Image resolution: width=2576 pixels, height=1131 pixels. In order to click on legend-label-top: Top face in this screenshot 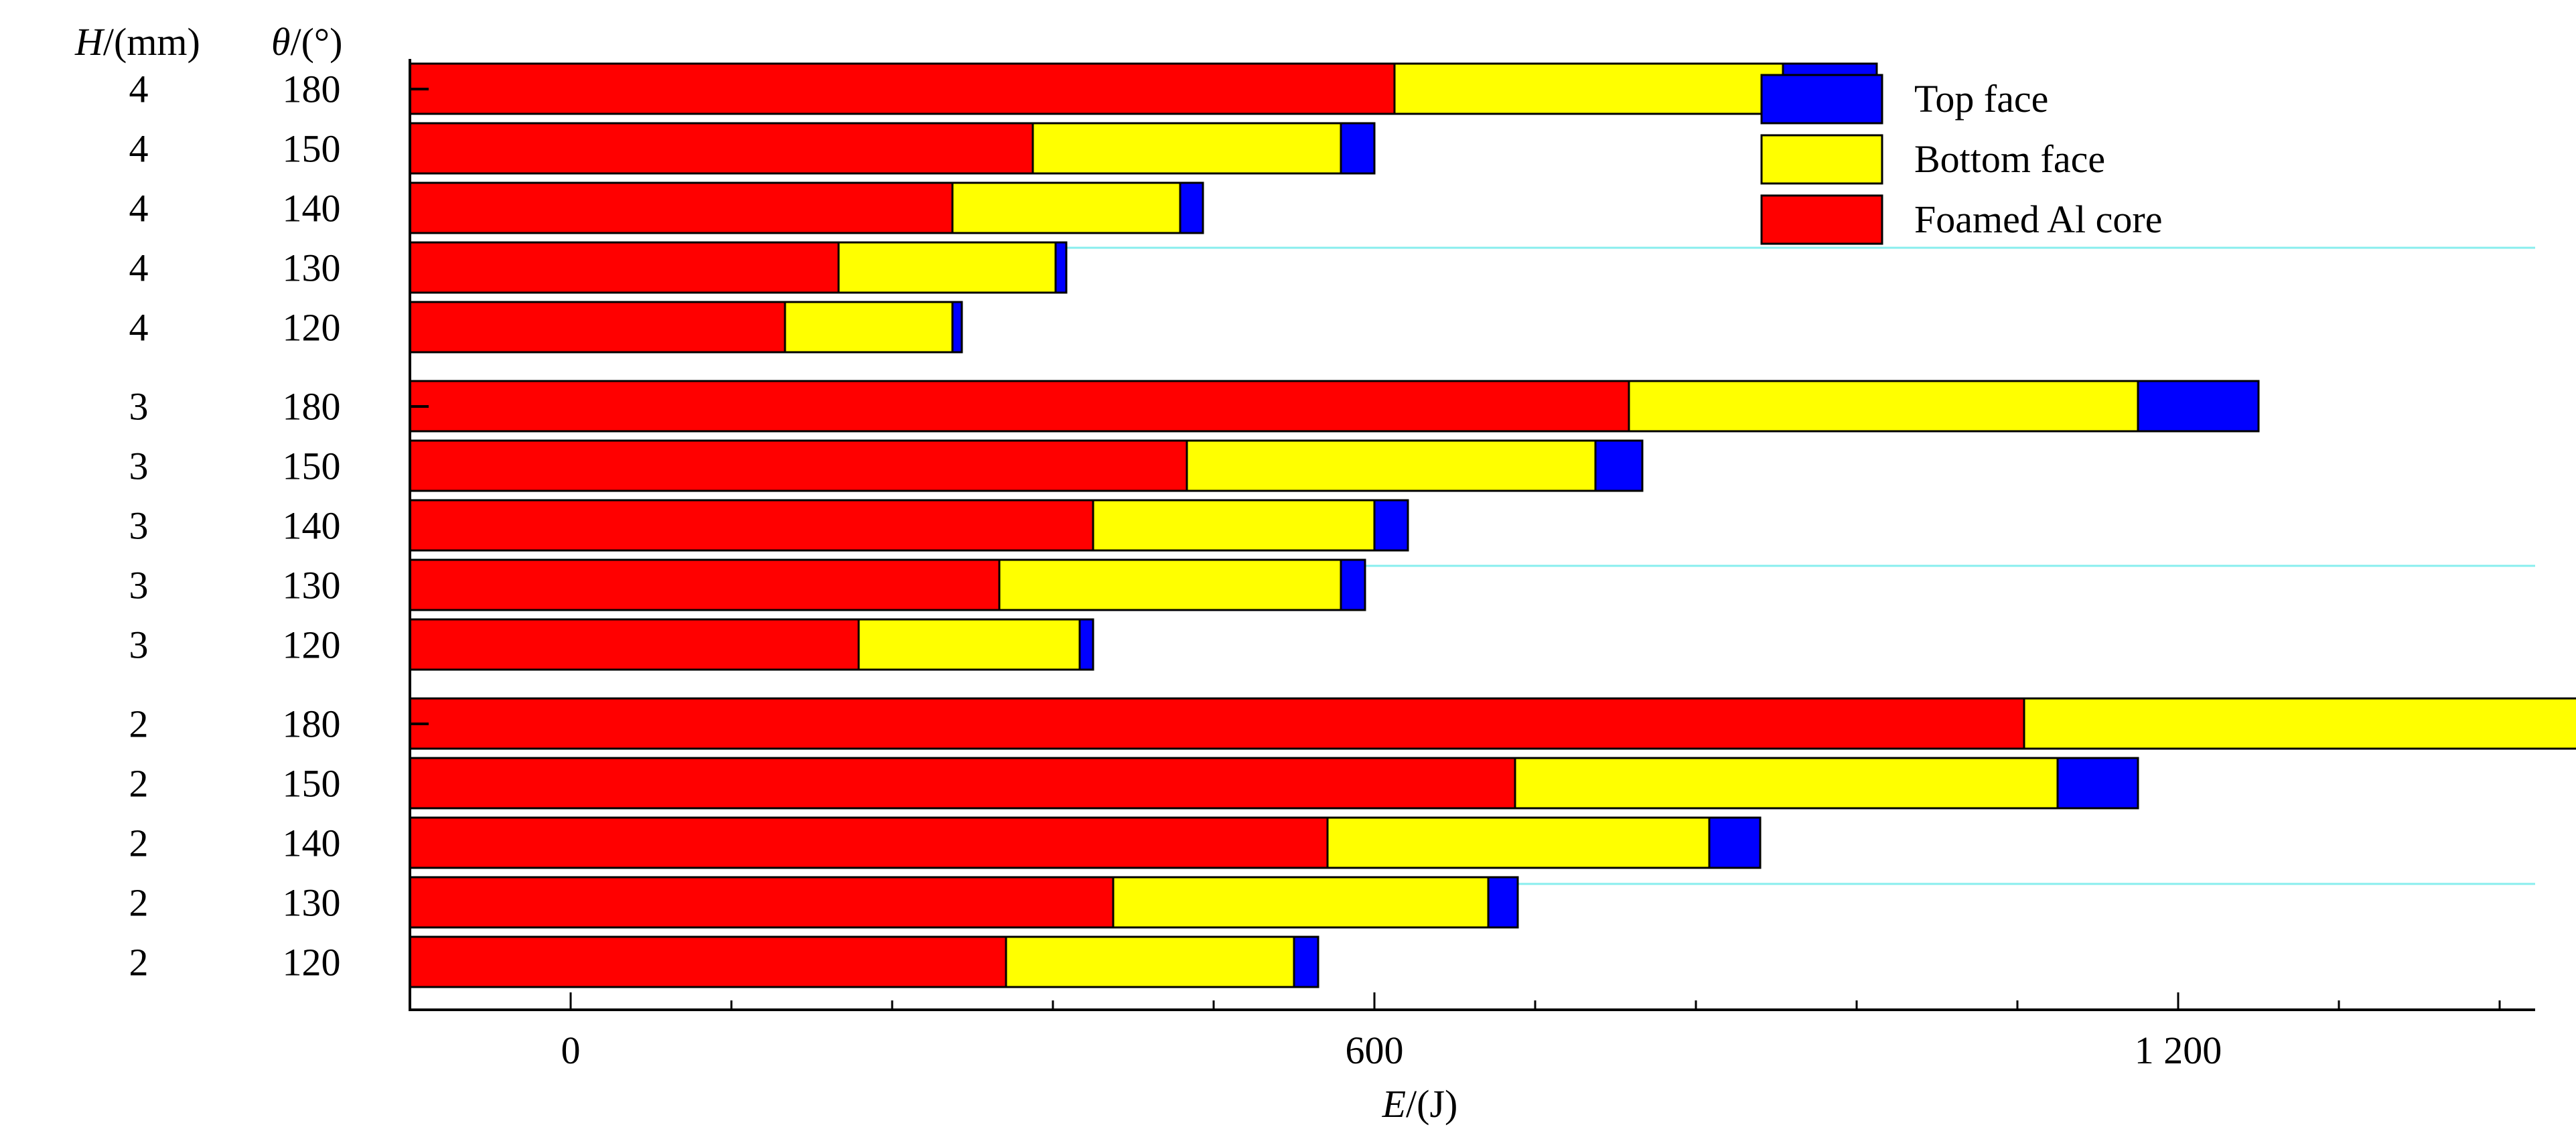, I will do `click(1981, 99)`.